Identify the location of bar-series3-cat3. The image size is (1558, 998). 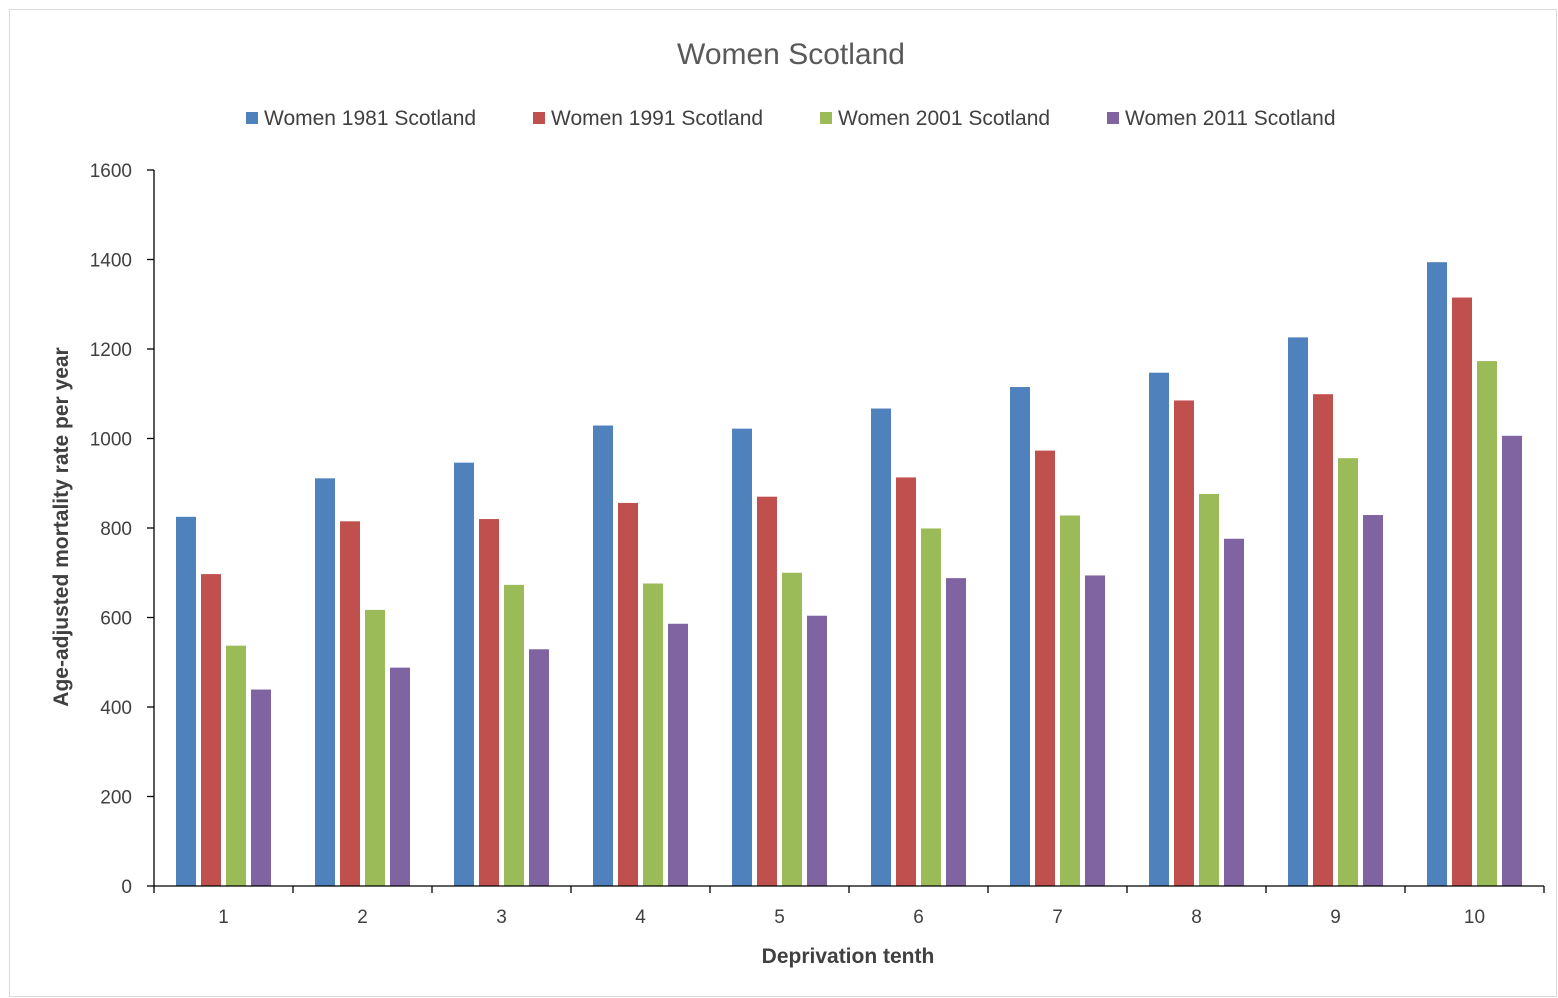
(514, 735).